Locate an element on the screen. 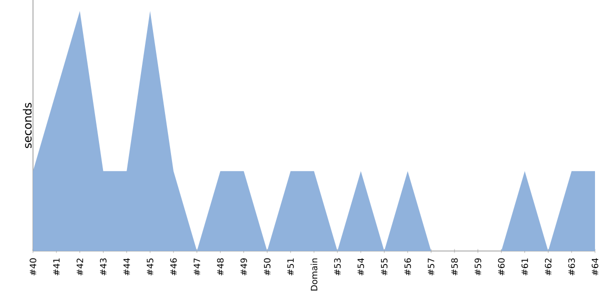  x-tick-label: #60 is located at coordinates (501, 267).